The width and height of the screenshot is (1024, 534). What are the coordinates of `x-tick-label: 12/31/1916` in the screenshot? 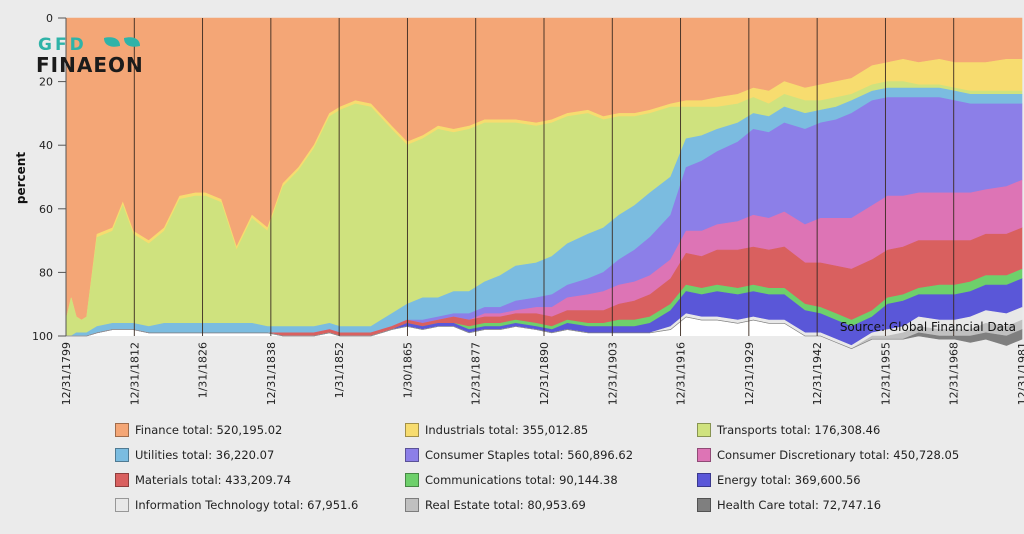 It's located at (681, 373).